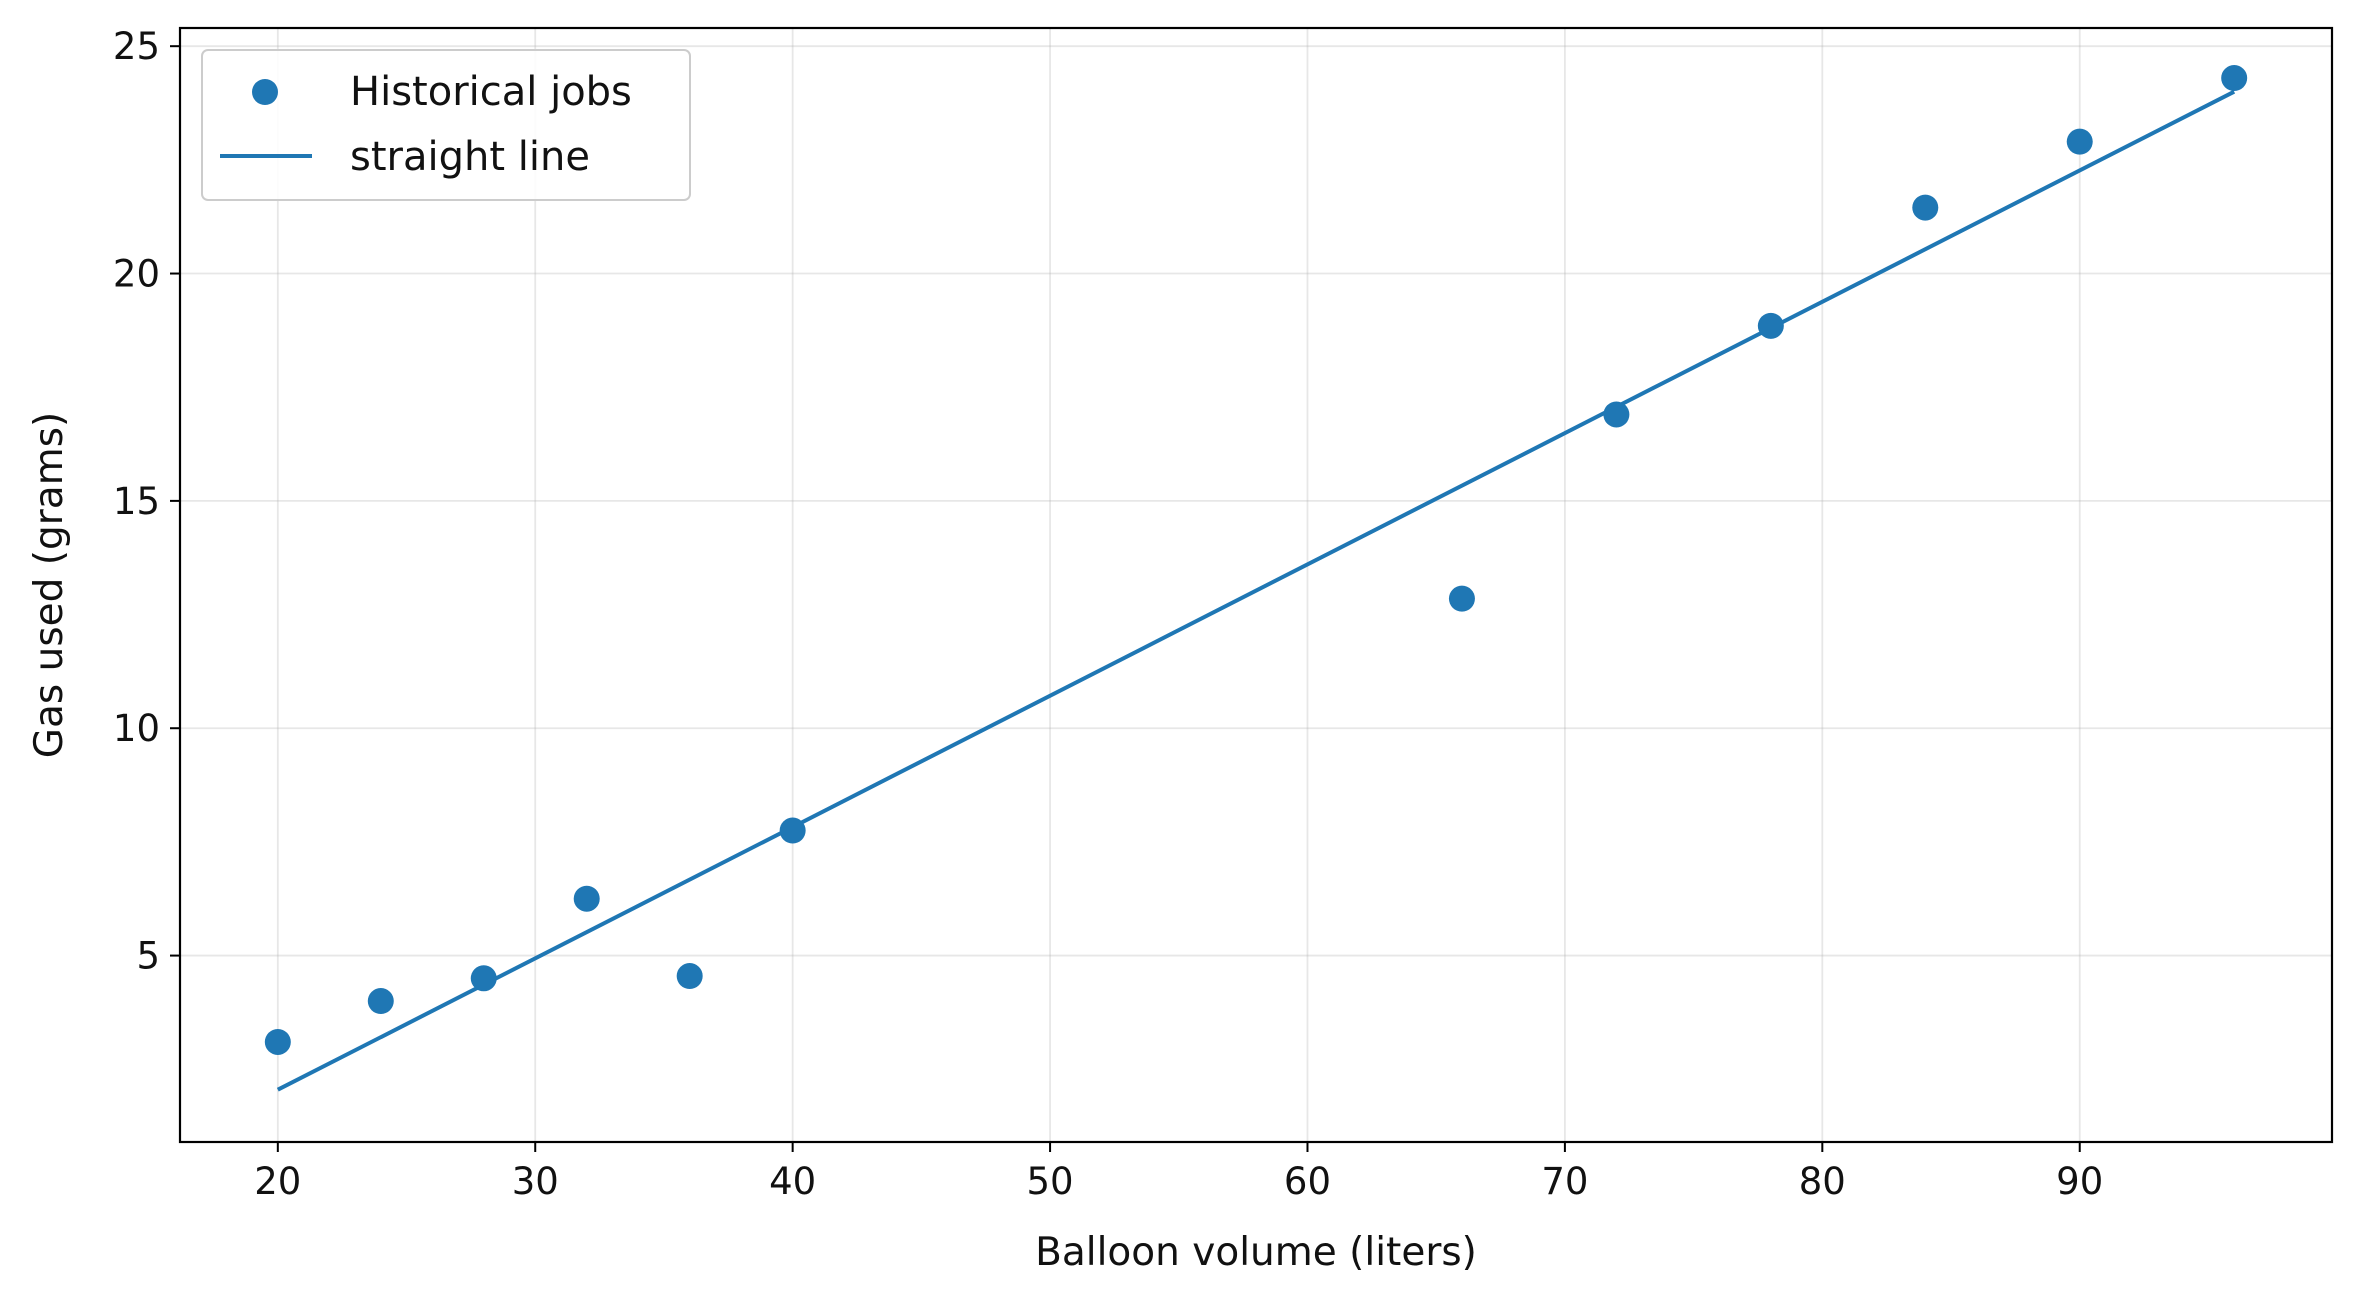 The image size is (2361, 1313). What do you see at coordinates (136, 501) in the screenshot?
I see `y-tick-label: 15` at bounding box center [136, 501].